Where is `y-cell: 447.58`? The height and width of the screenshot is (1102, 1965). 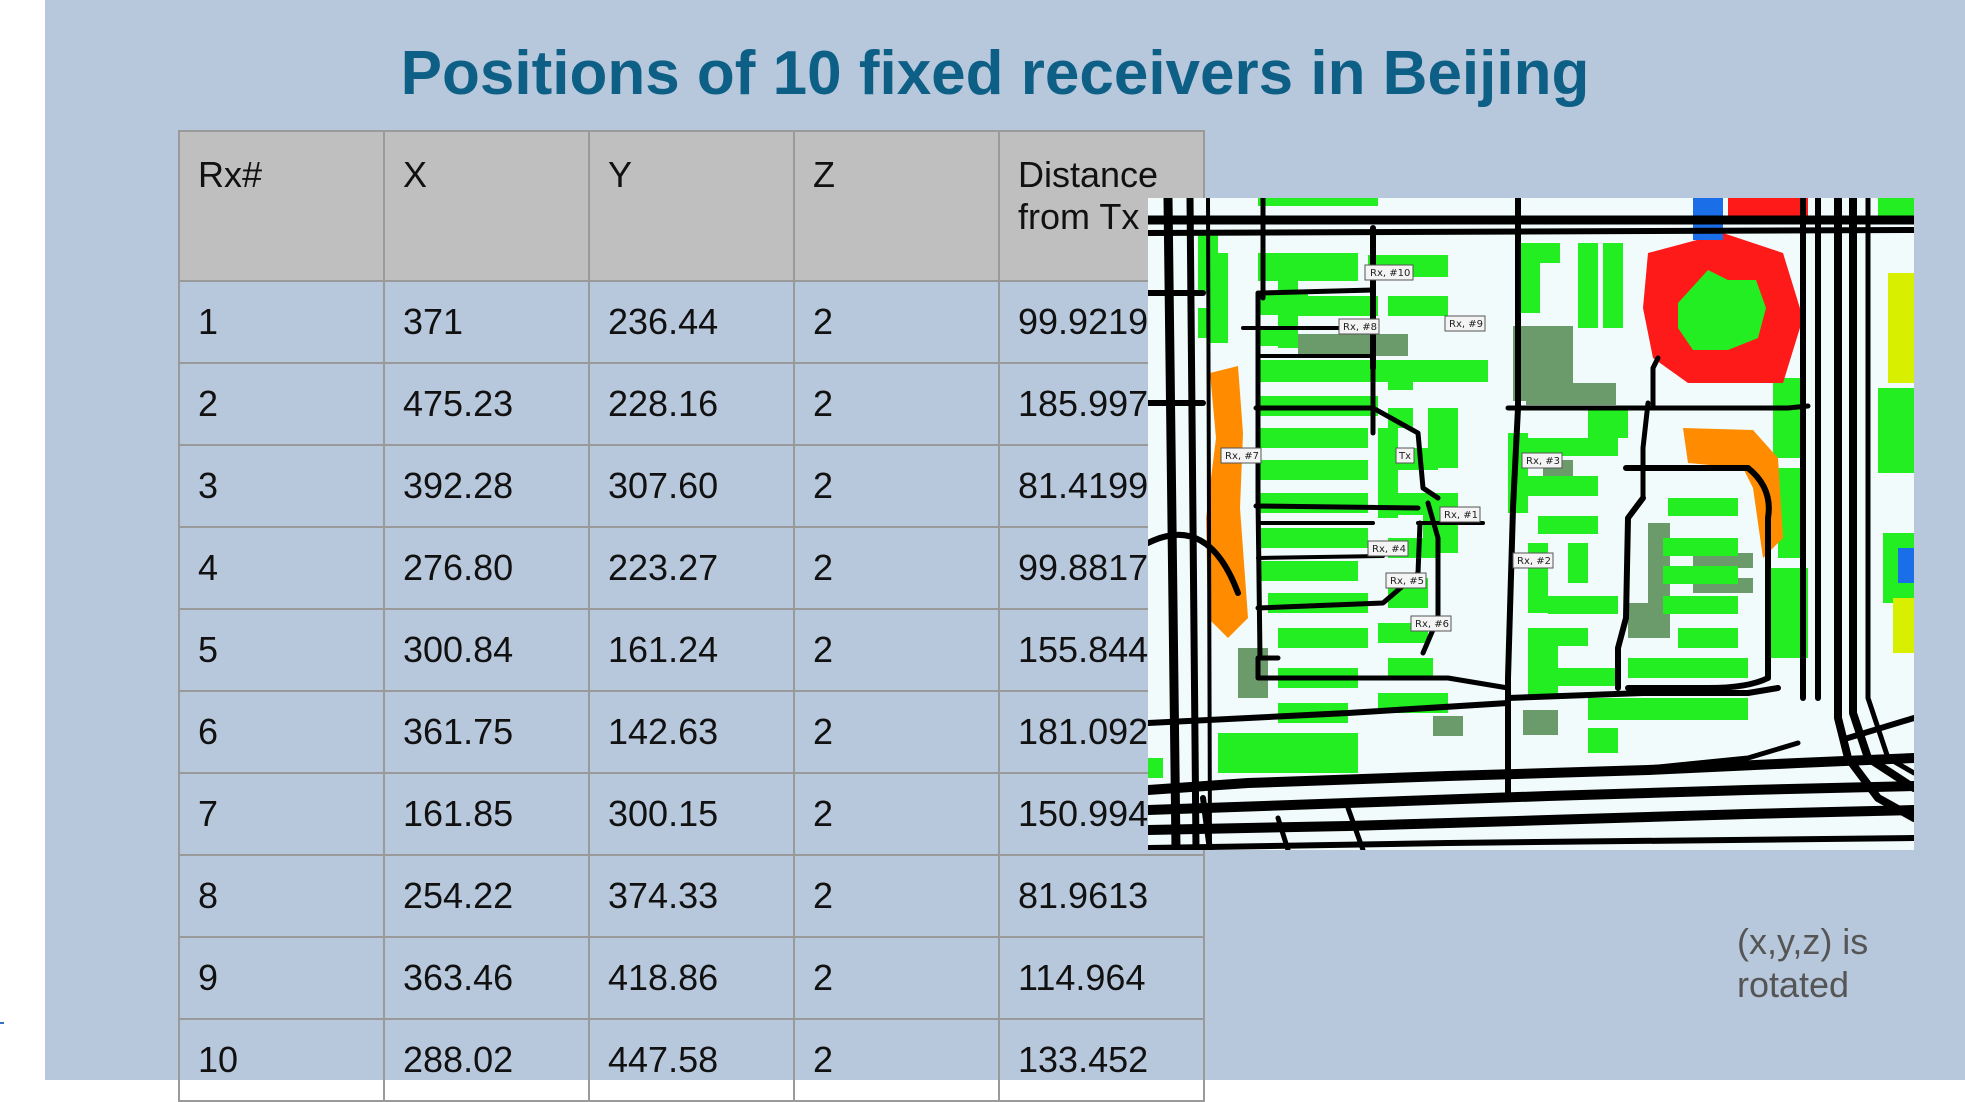
y-cell: 447.58 is located at coordinates (691, 1060).